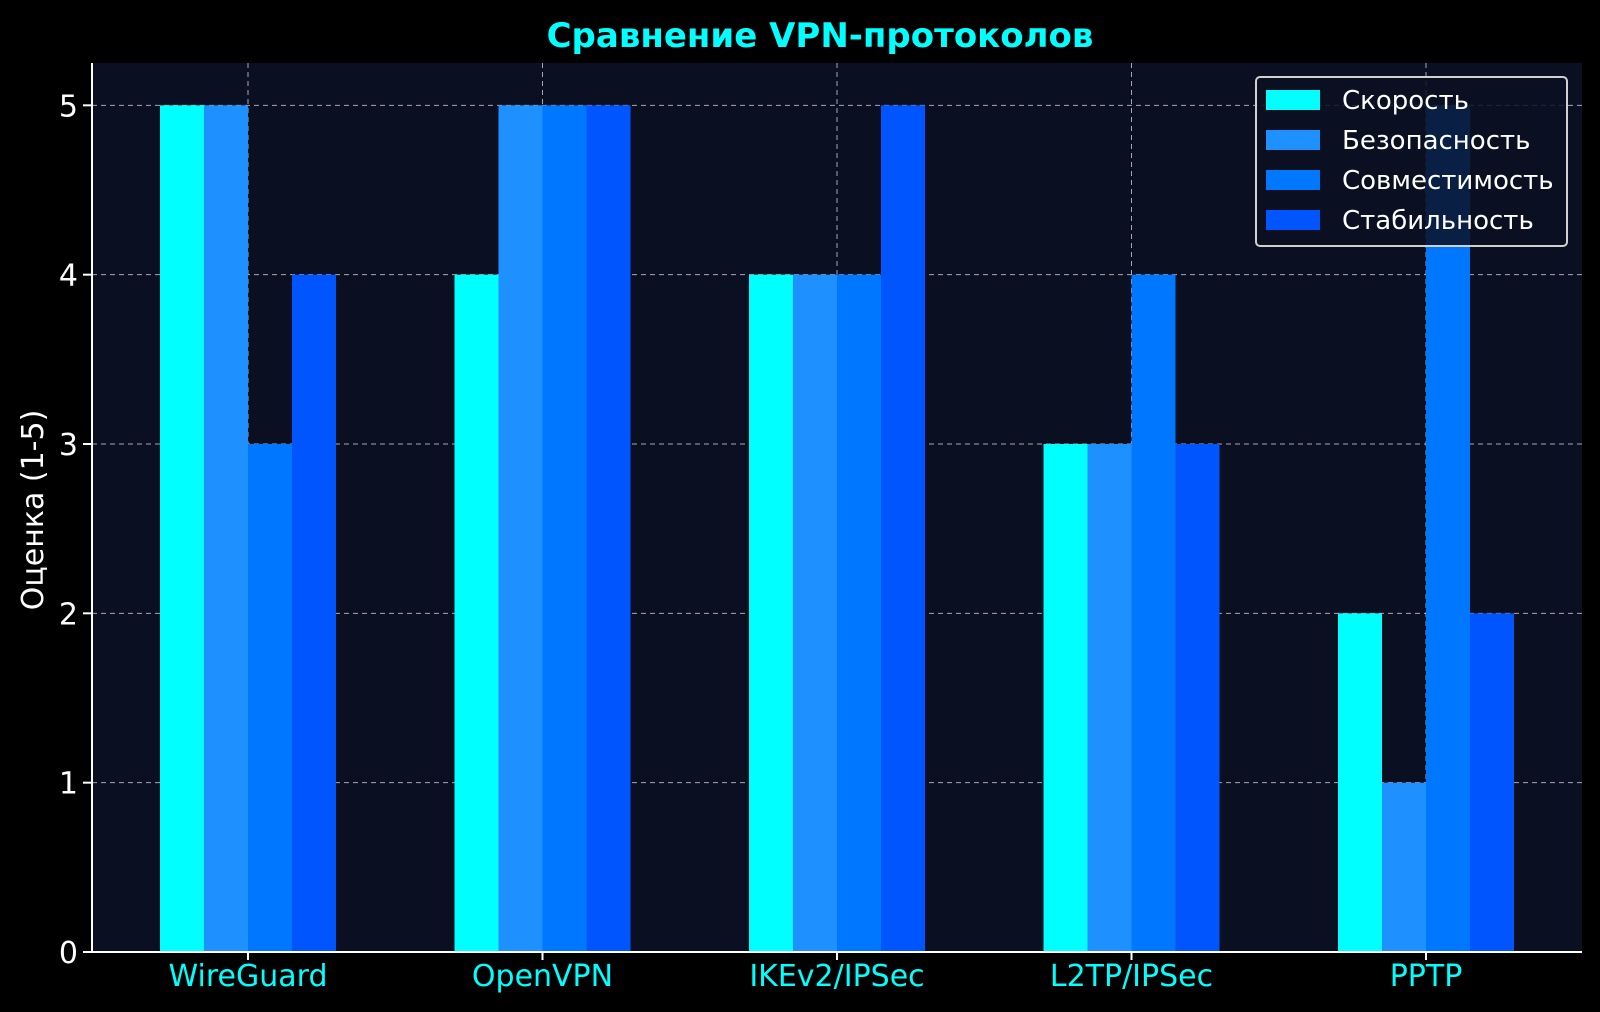 This screenshot has height=1012, width=1600. Describe the element at coordinates (815, 613) in the screenshot. I see `bar-IKEv2/IPSec-Безопасность` at that location.